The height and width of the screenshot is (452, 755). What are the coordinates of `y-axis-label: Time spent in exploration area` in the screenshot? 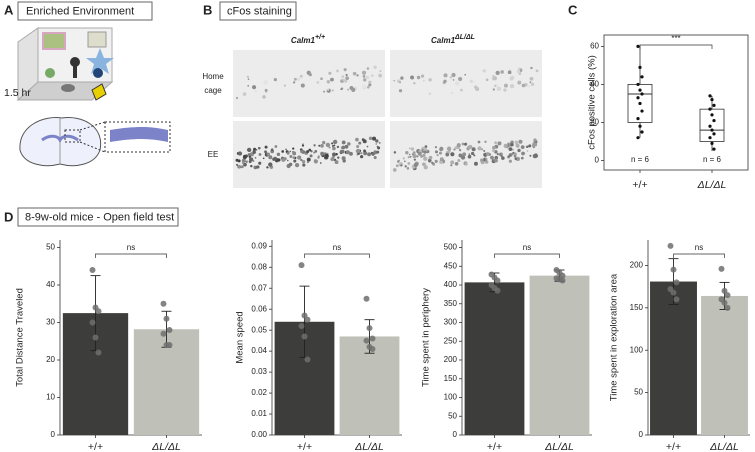 It's located at (614, 337).